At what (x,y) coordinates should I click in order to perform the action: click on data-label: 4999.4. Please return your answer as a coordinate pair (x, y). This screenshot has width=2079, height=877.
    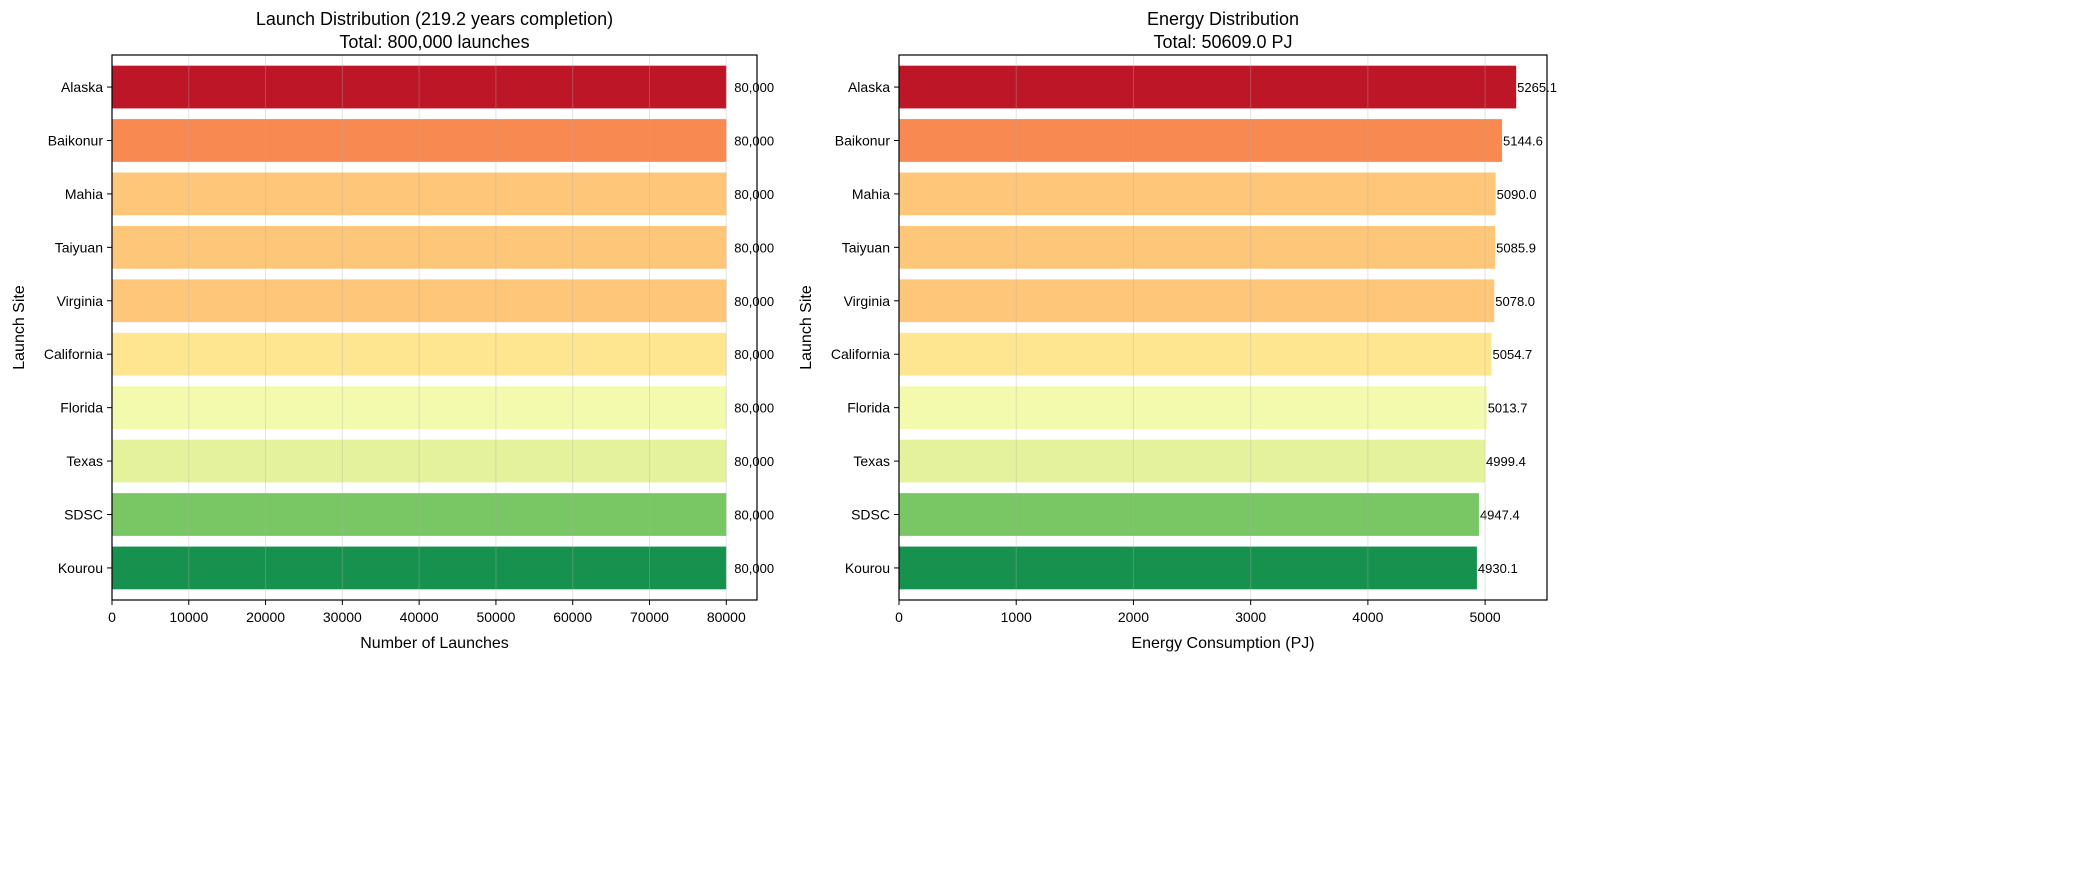
    Looking at the image, I should click on (1506, 461).